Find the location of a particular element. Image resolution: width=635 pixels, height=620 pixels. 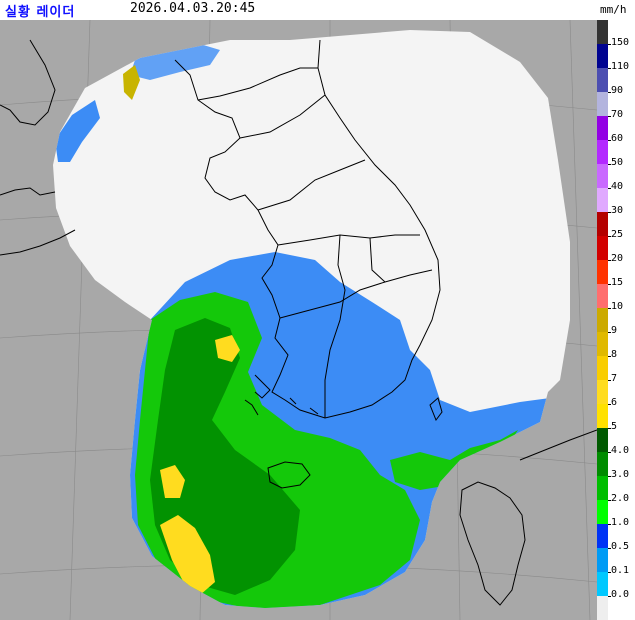

legend-label: 5 is located at coordinates (614, 426).